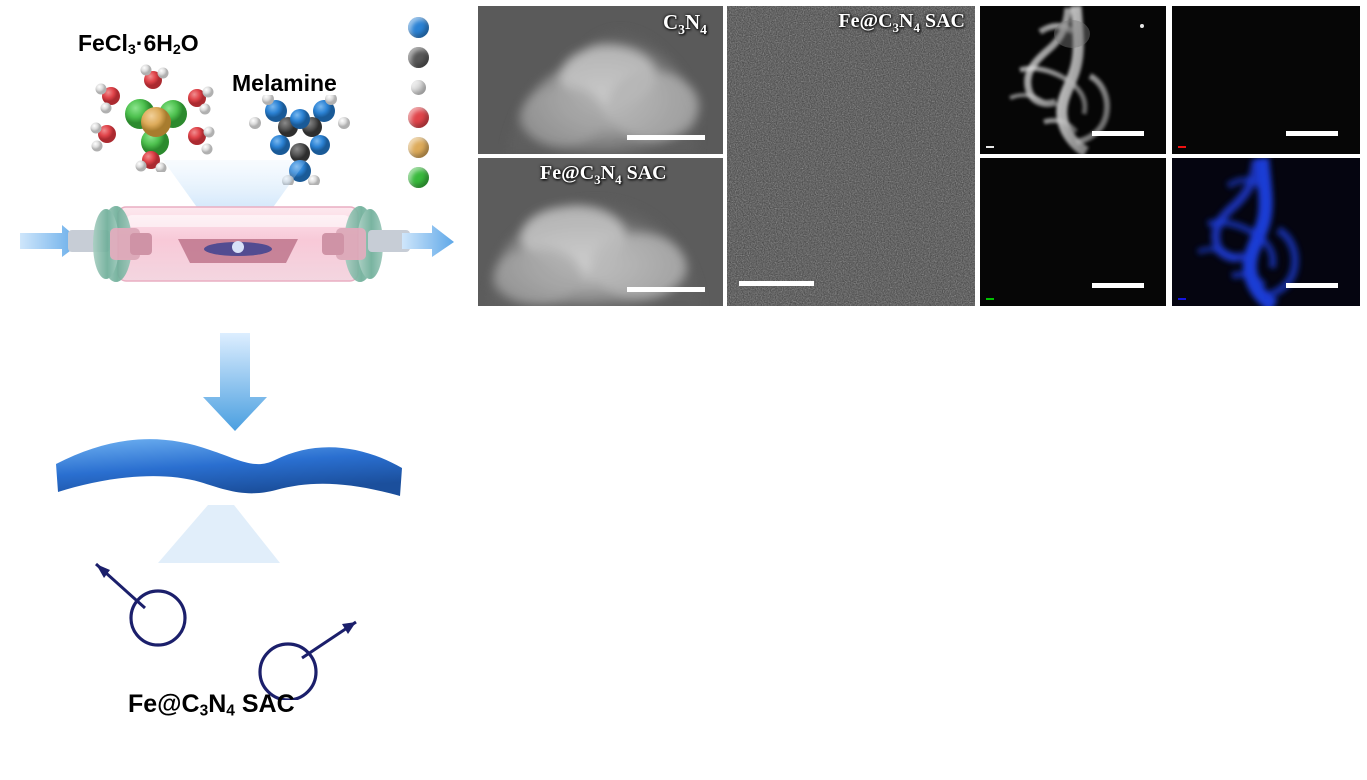 Image resolution: width=1367 pixels, height=780 pixels. Describe the element at coordinates (418, 177) in the screenshot. I see `legend-dot-cl` at that location.